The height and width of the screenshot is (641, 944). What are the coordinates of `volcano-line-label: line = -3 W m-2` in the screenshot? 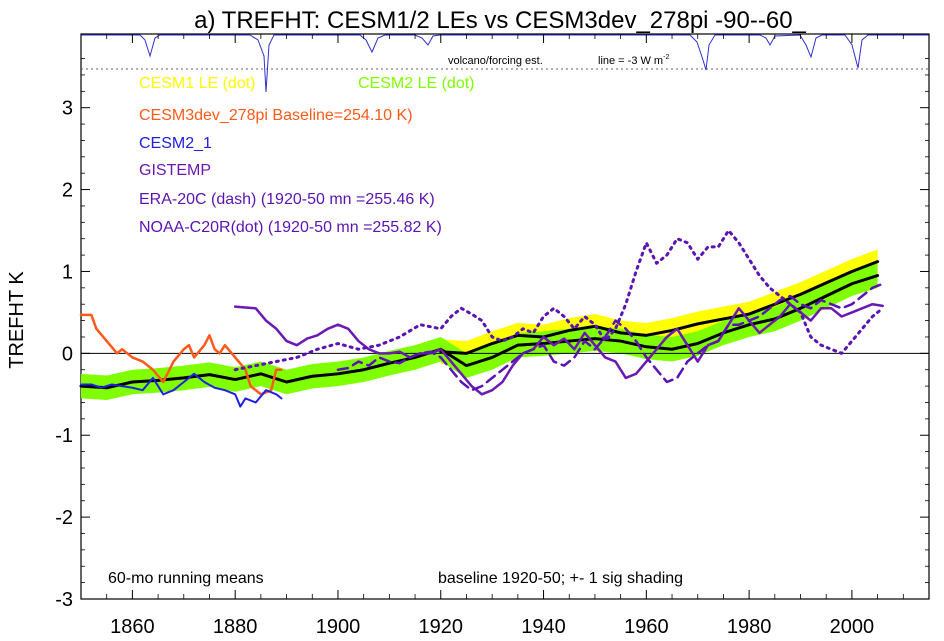 It's located at (633, 60).